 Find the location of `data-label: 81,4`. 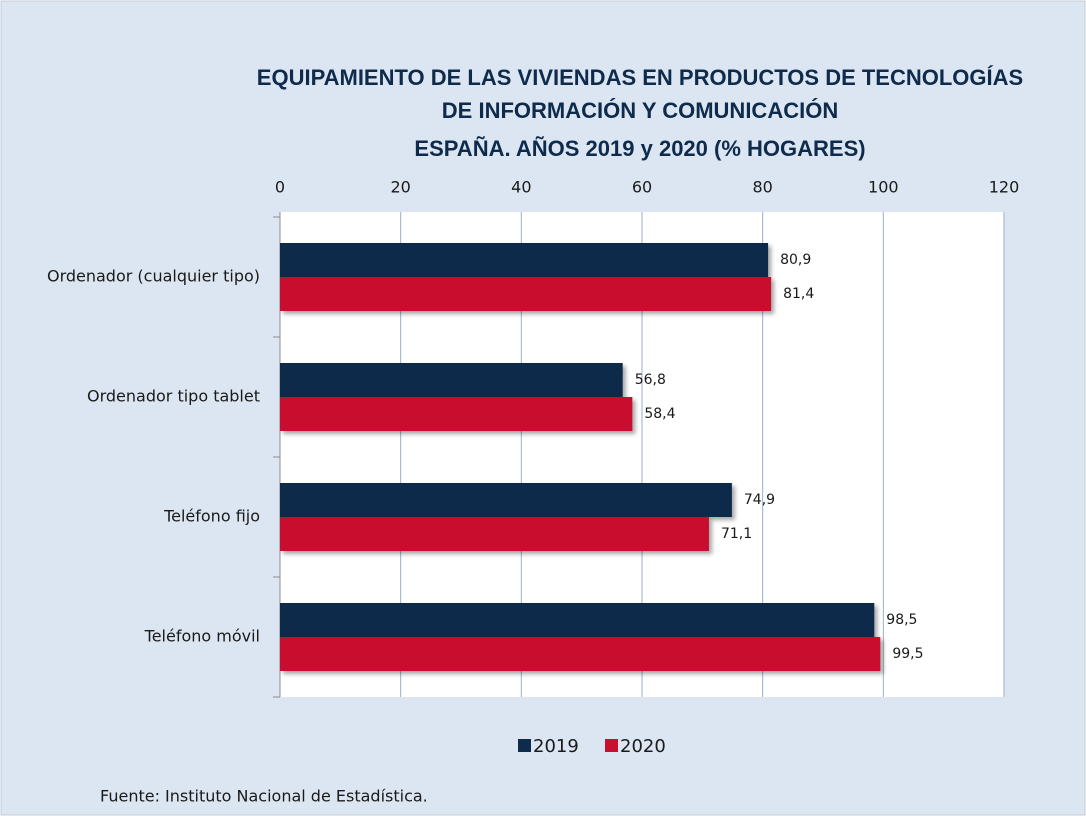

data-label: 81,4 is located at coordinates (798, 294).